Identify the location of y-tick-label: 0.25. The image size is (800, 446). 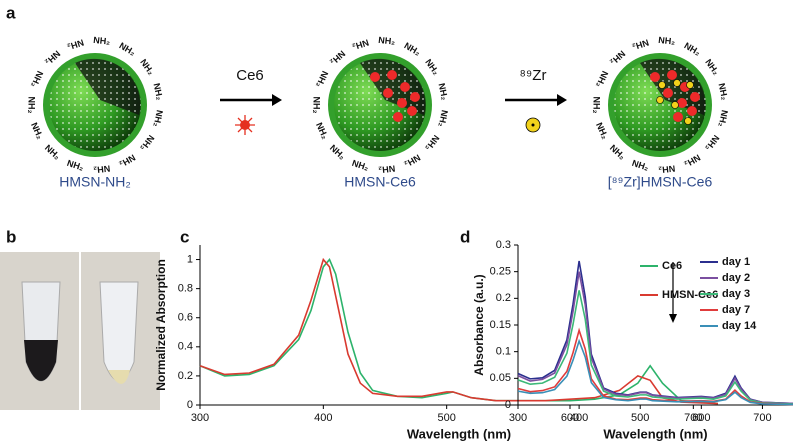
(500, 272).